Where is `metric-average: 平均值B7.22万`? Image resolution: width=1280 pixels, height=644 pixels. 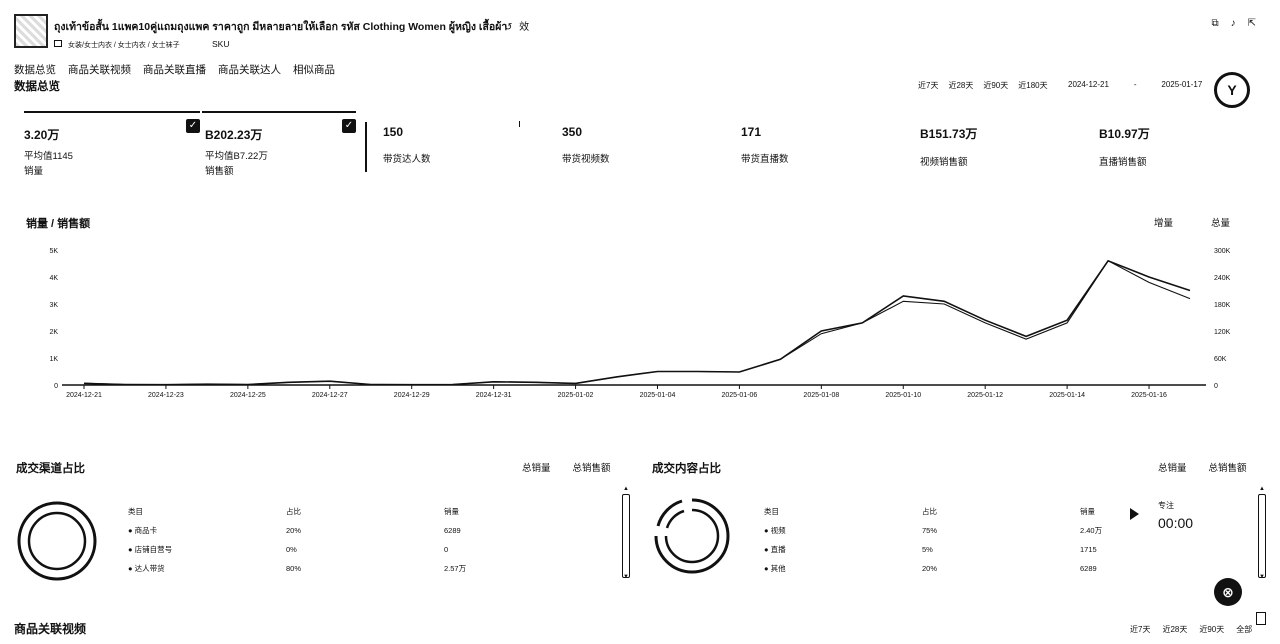 metric-average: 平均值B7.22万 is located at coordinates (236, 156).